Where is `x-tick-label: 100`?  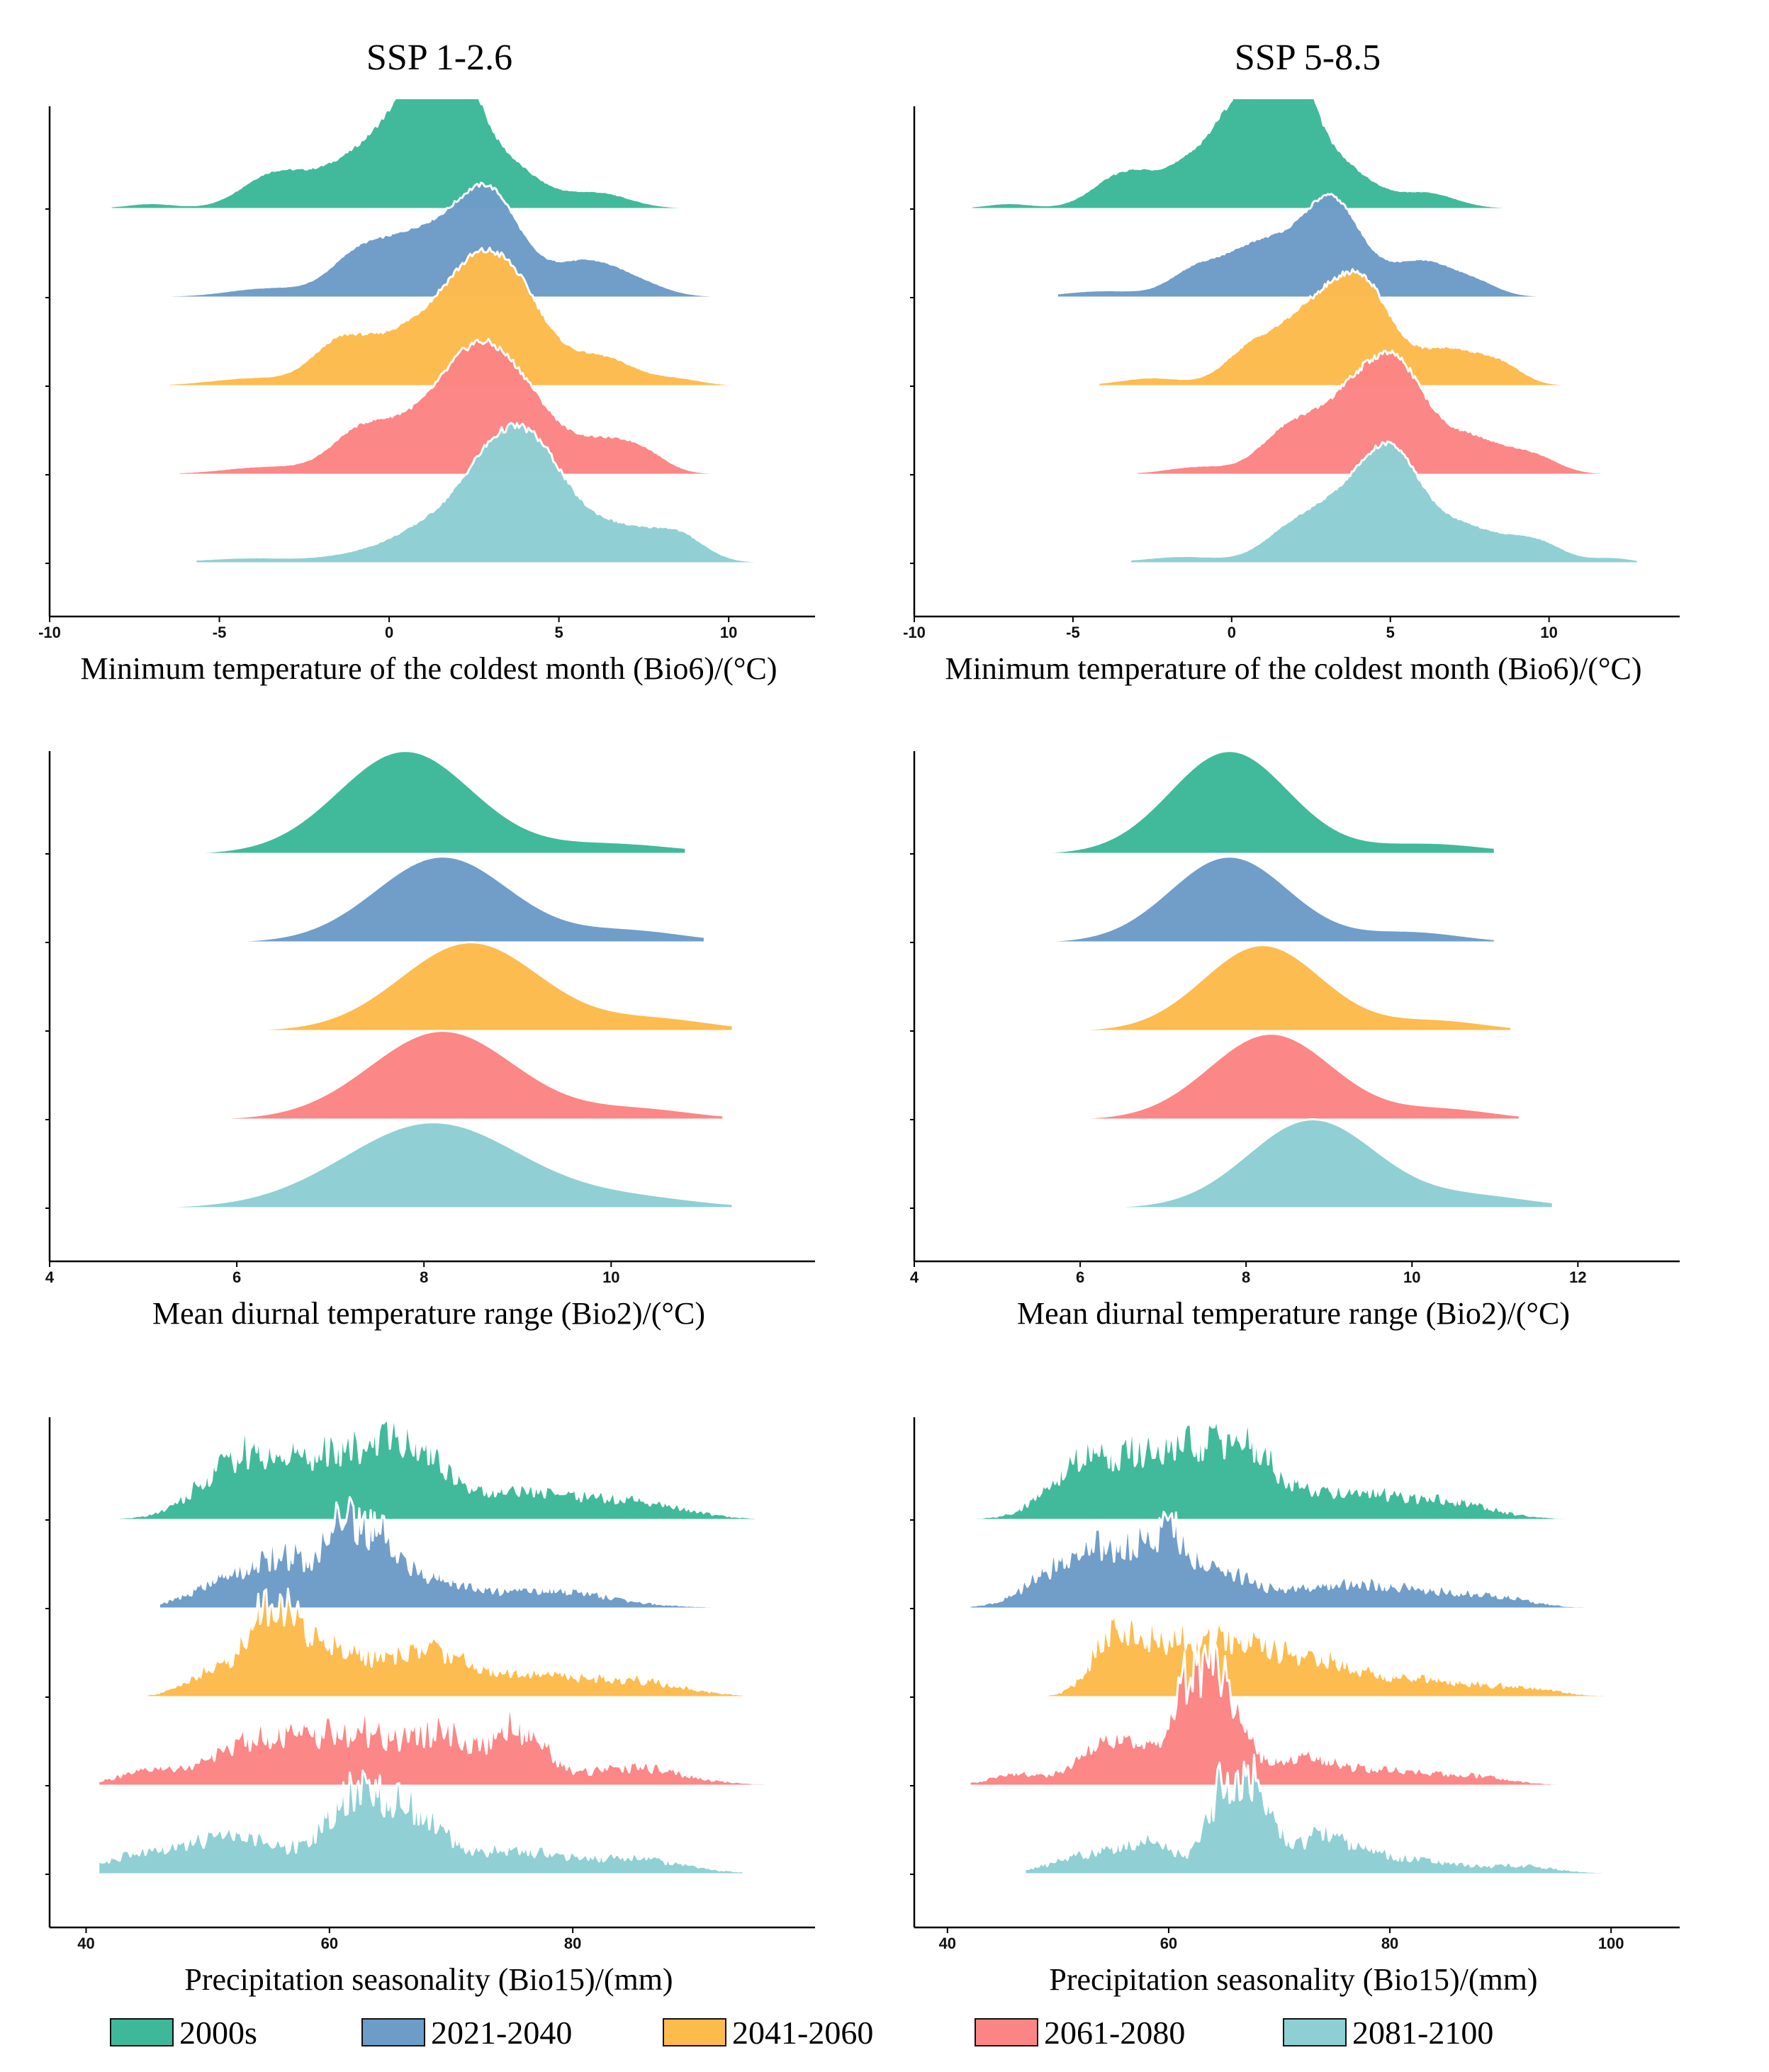
x-tick-label: 100 is located at coordinates (1611, 1943).